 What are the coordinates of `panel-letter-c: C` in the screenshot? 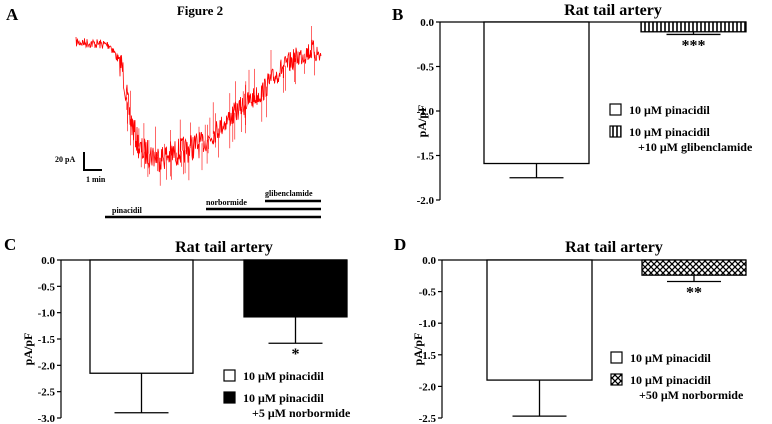 It's located at (10, 244).